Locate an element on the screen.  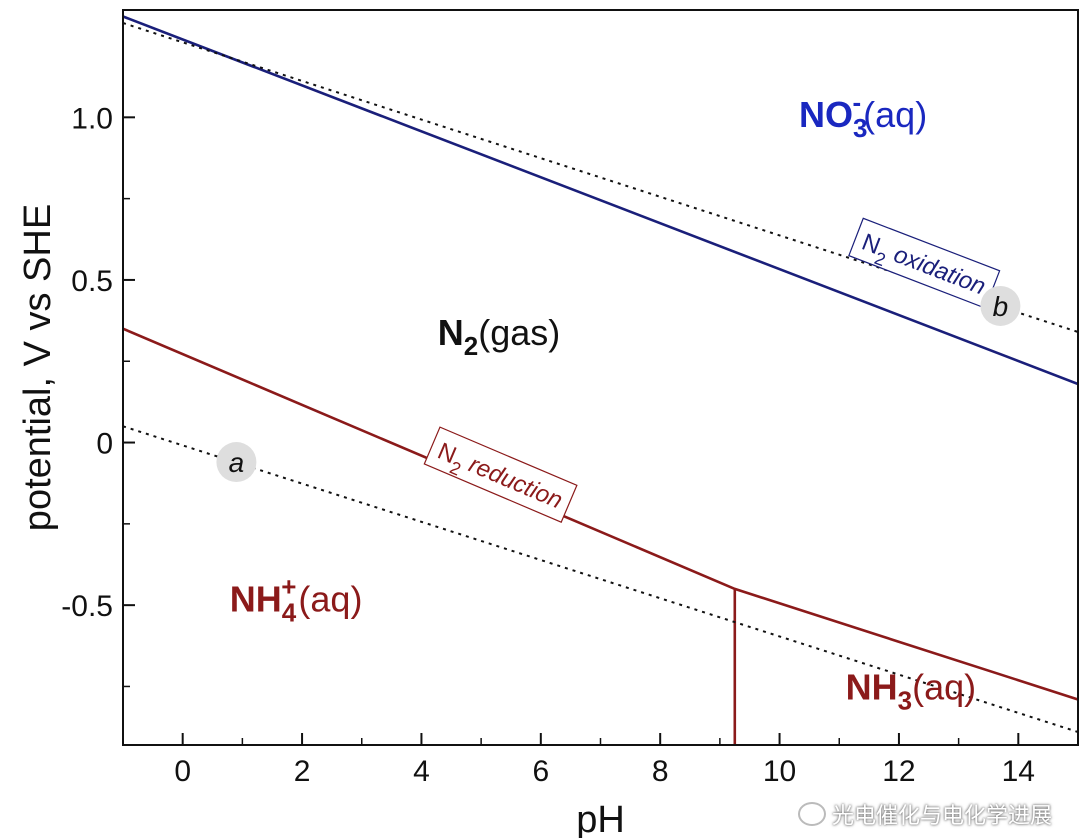
n2-oxidation-label: N2 oxidation is located at coordinates (924, 263).